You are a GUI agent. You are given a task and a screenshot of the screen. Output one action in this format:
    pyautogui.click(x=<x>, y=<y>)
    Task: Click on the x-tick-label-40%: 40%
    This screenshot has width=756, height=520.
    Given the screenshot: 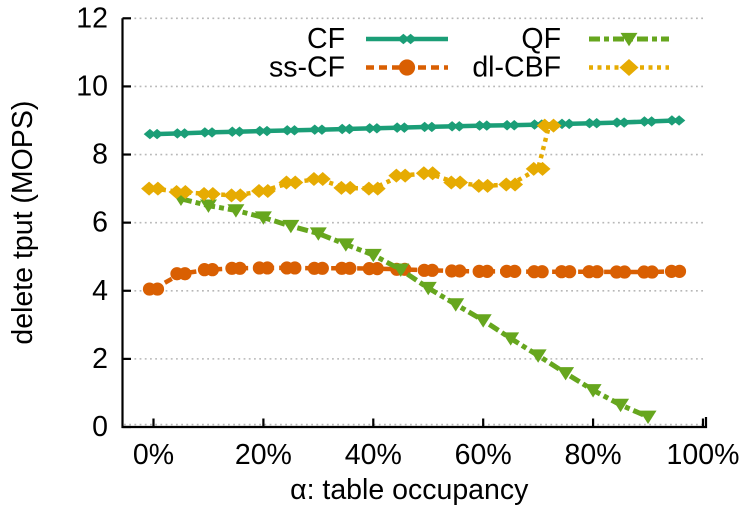 What is the action you would take?
    pyautogui.click(x=373, y=455)
    